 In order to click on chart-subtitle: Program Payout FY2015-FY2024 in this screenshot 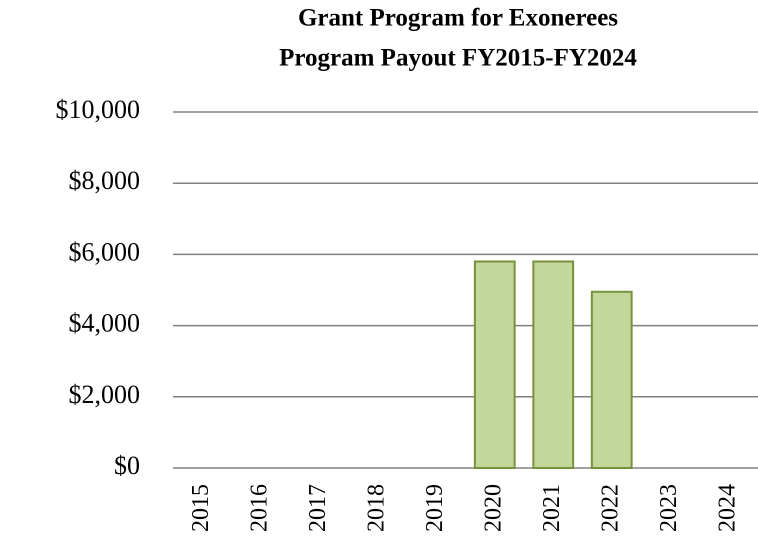, I will do `click(458, 58)`.